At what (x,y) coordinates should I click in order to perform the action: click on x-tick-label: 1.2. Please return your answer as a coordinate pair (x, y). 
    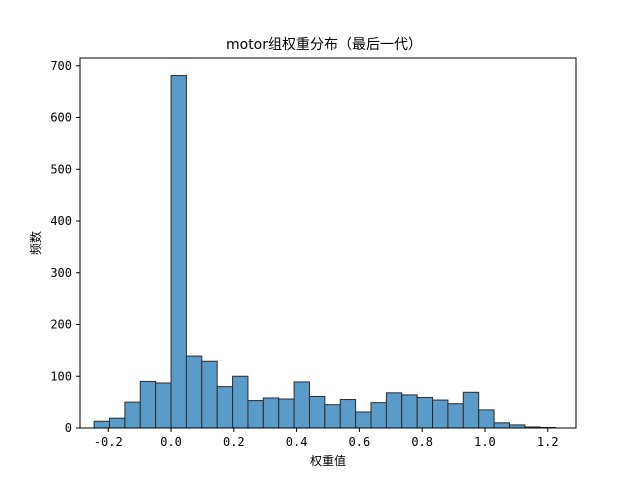
    Looking at the image, I should click on (548, 442).